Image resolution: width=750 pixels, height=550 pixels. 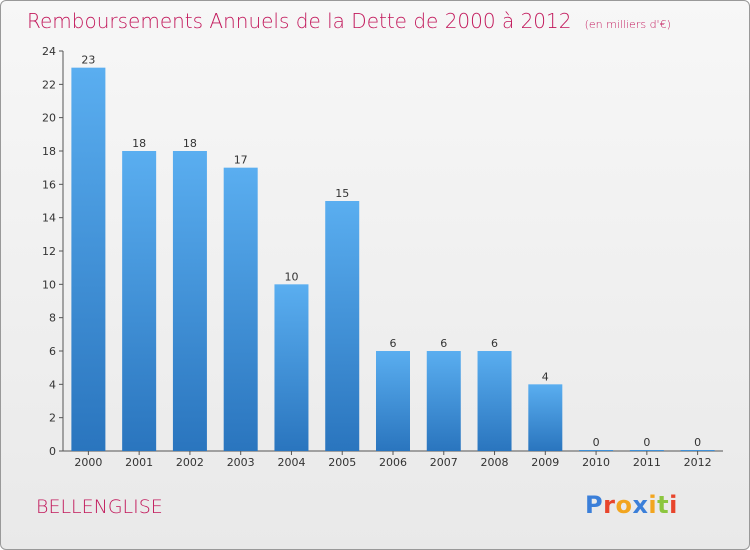 What do you see at coordinates (291, 276) in the screenshot?
I see `value-label-2004: 10` at bounding box center [291, 276].